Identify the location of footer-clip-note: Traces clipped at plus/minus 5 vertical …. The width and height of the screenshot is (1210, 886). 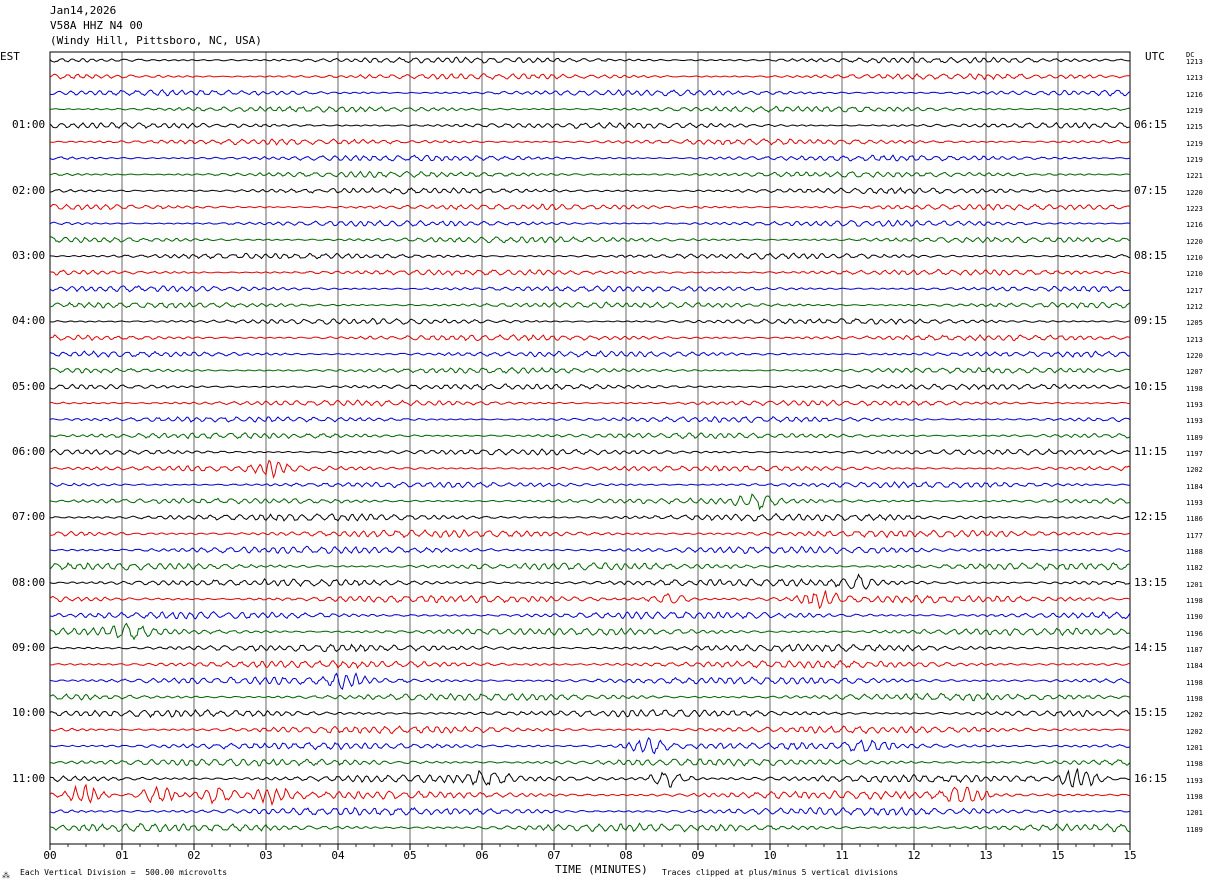
(780, 872).